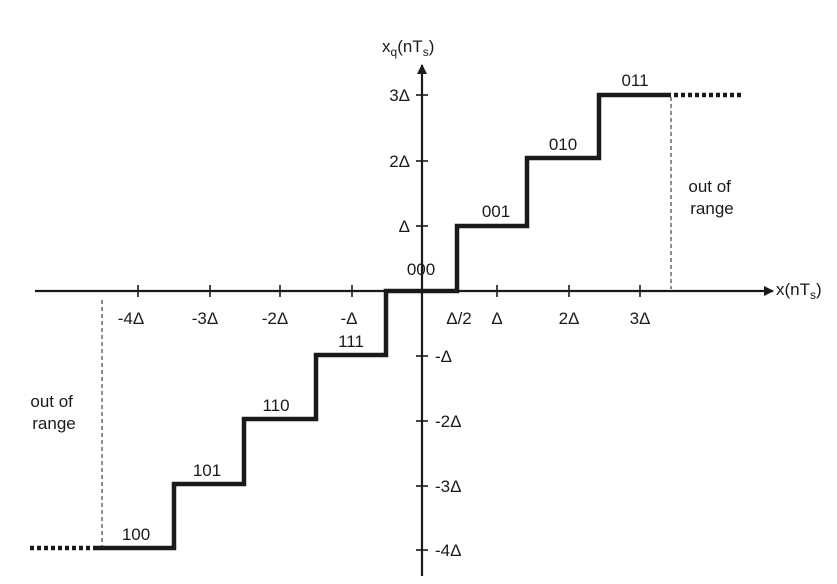  What do you see at coordinates (448, 421) in the screenshot?
I see `y-tick-label: -2Δ` at bounding box center [448, 421].